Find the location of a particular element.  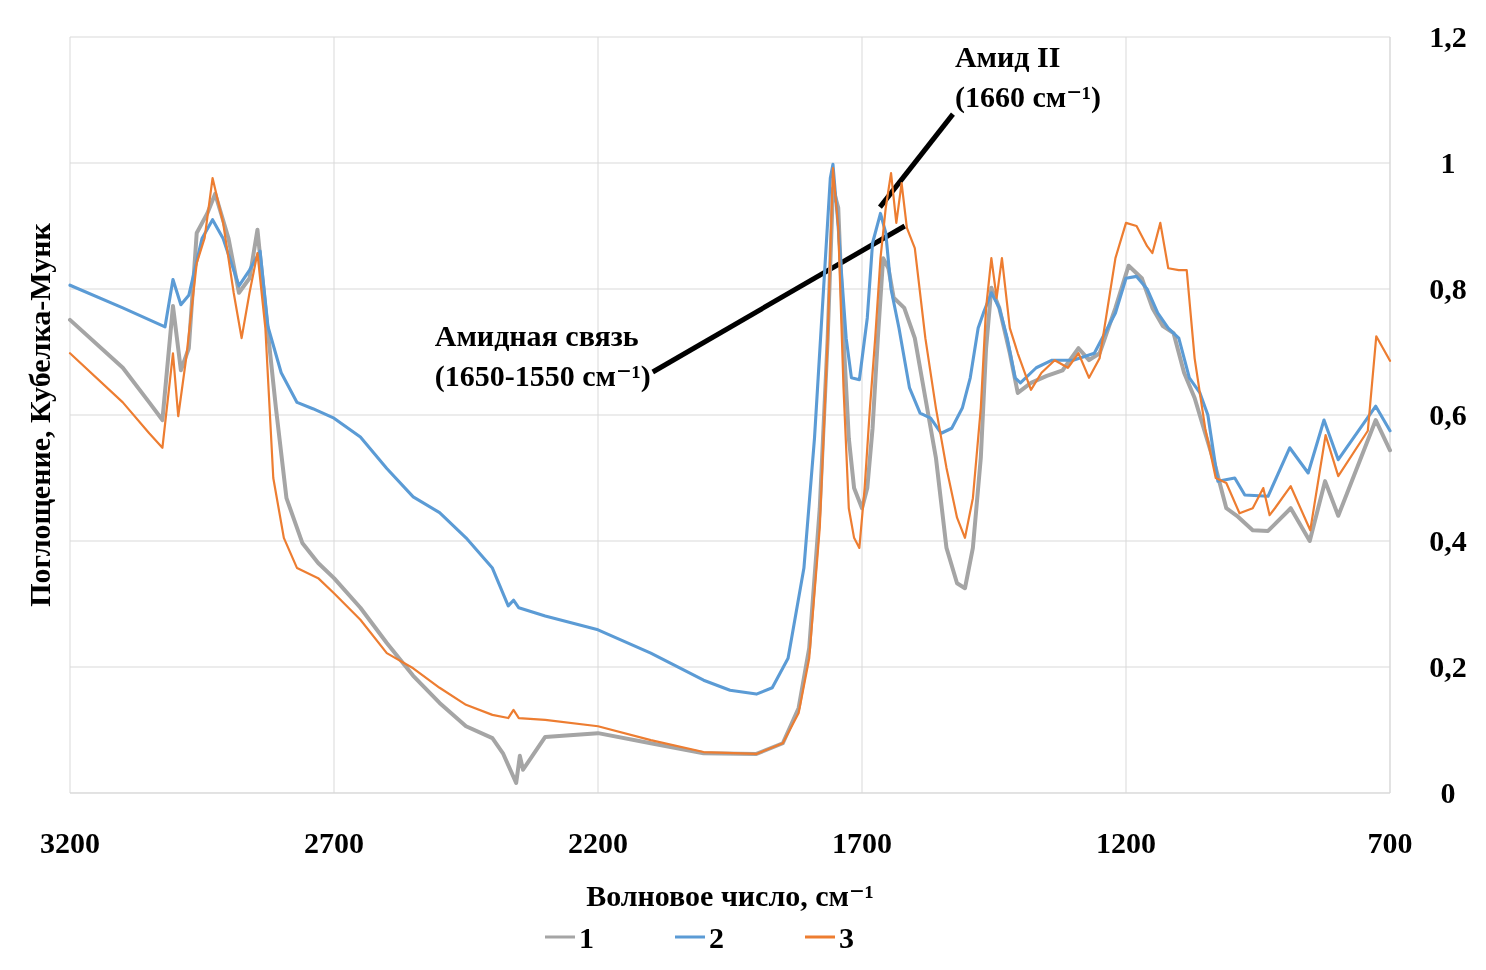

legend-label: 3 is located at coordinates (846, 937).